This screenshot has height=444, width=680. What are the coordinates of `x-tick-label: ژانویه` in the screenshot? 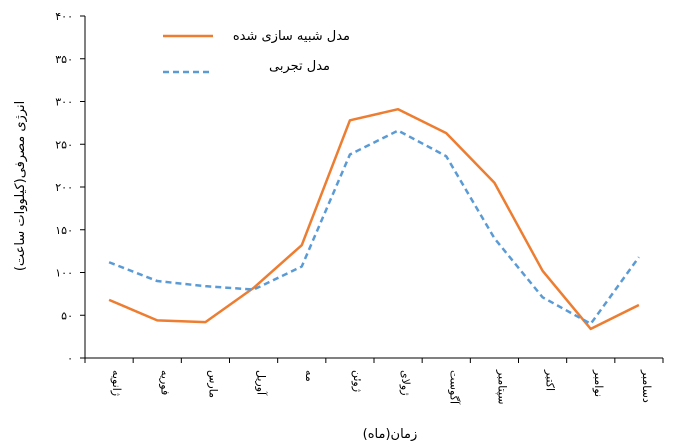 It's located at (116, 383).